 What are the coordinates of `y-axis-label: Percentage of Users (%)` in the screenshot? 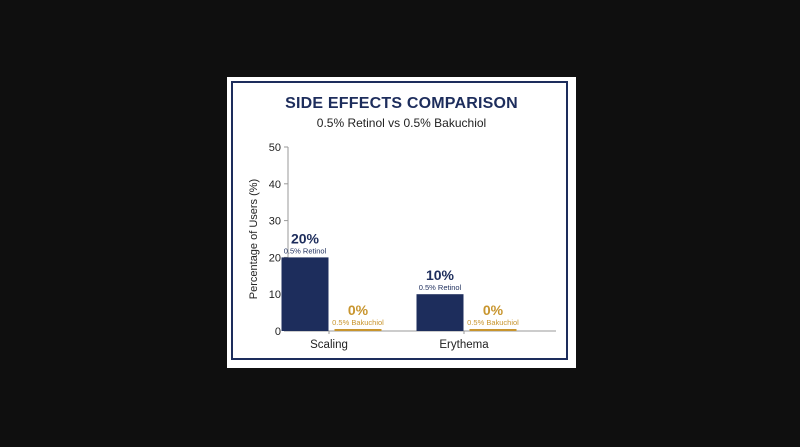 It's located at (254, 239).